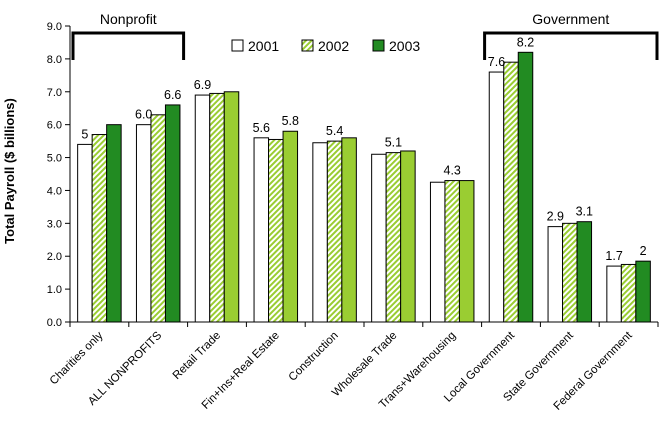  What do you see at coordinates (261, 128) in the screenshot?
I see `data-label: 5.6` at bounding box center [261, 128].